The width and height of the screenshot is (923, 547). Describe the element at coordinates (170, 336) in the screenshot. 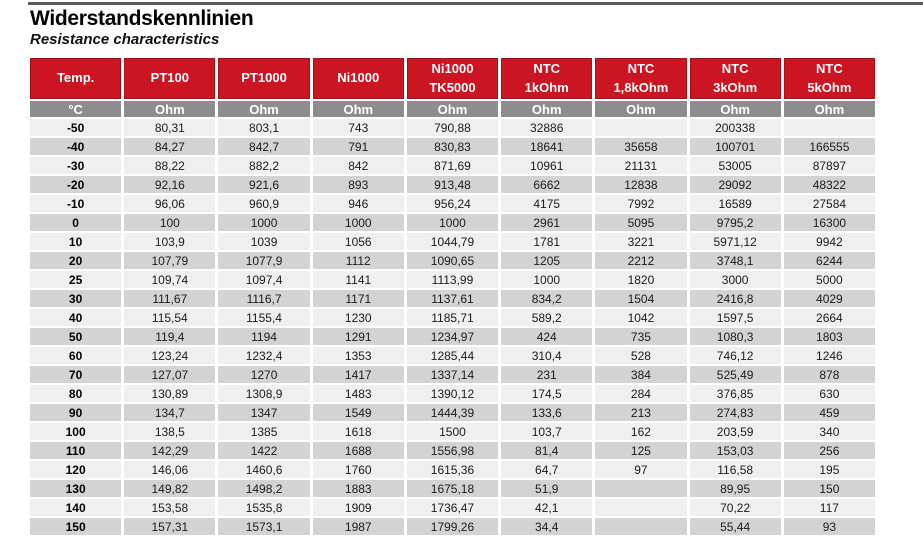

I see `value-cell: 119,4` at that location.